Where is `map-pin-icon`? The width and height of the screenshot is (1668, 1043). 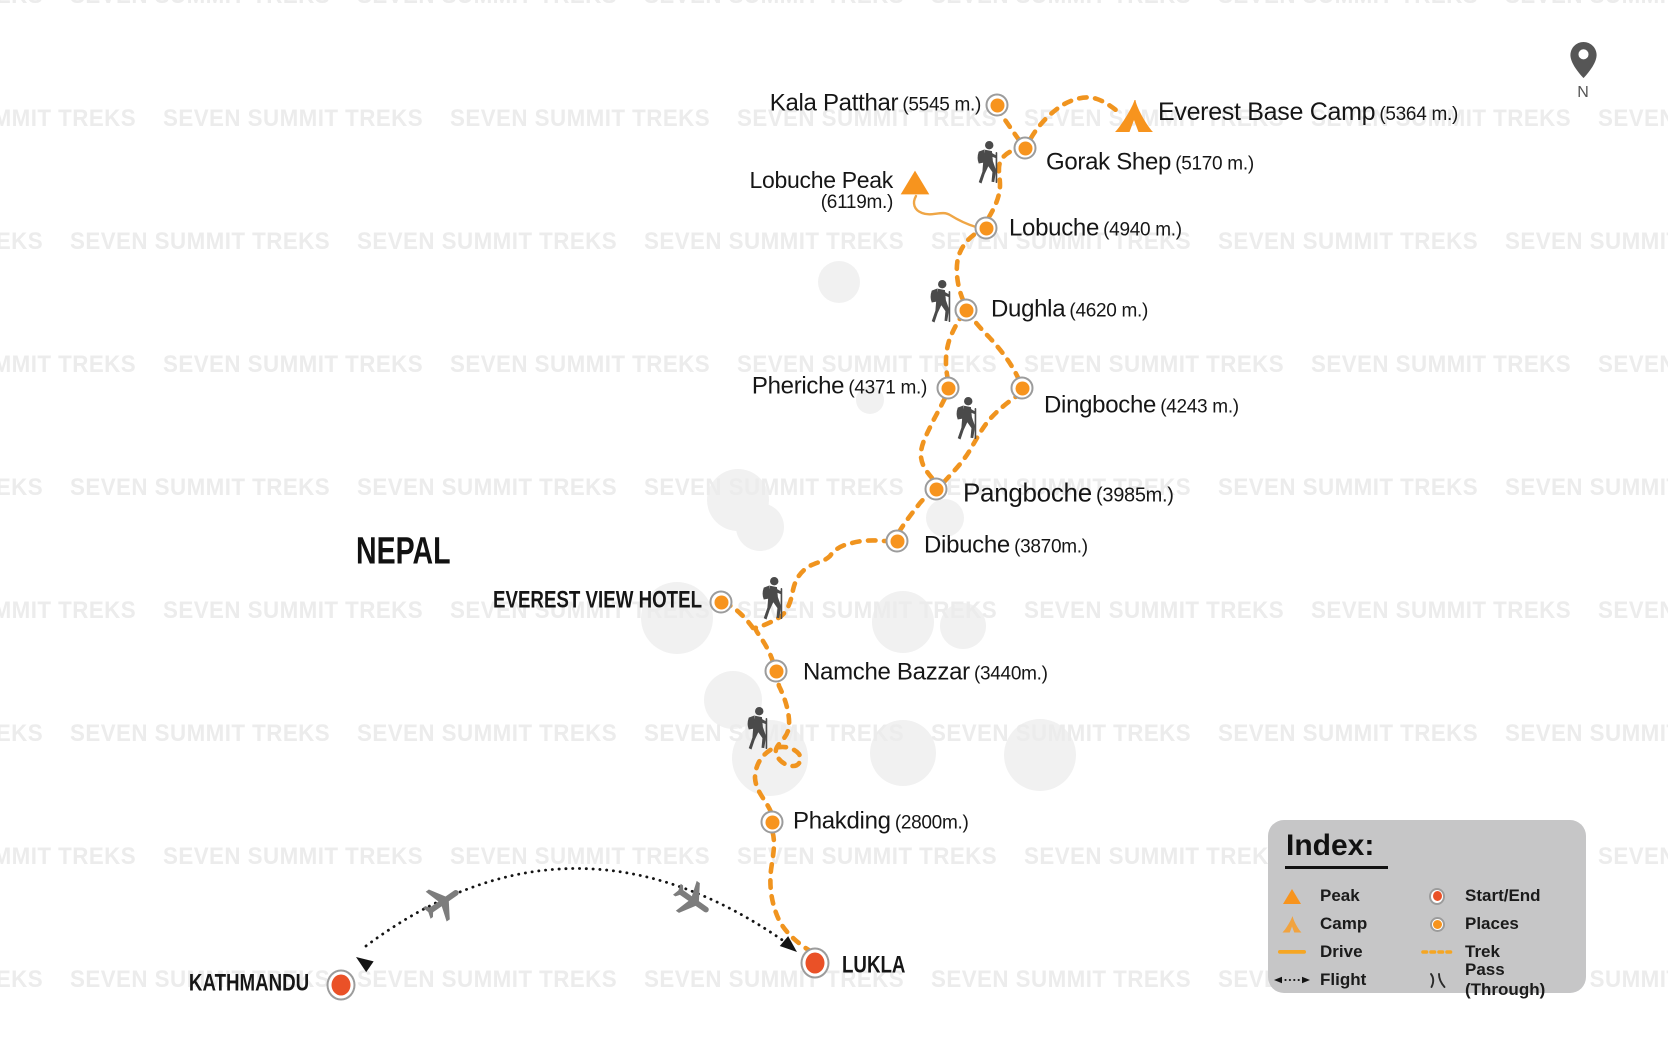
map-pin-icon is located at coordinates (1583, 62).